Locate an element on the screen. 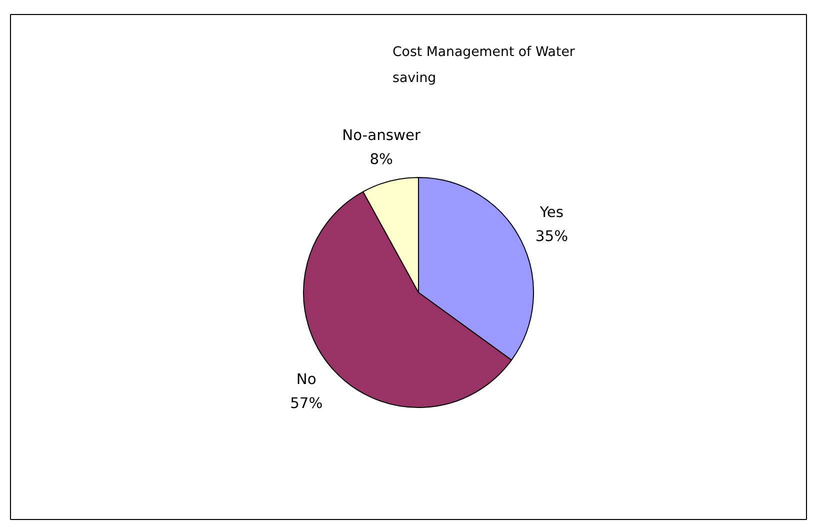 This screenshot has width=816, height=529. slice-label: No is located at coordinates (306, 379).